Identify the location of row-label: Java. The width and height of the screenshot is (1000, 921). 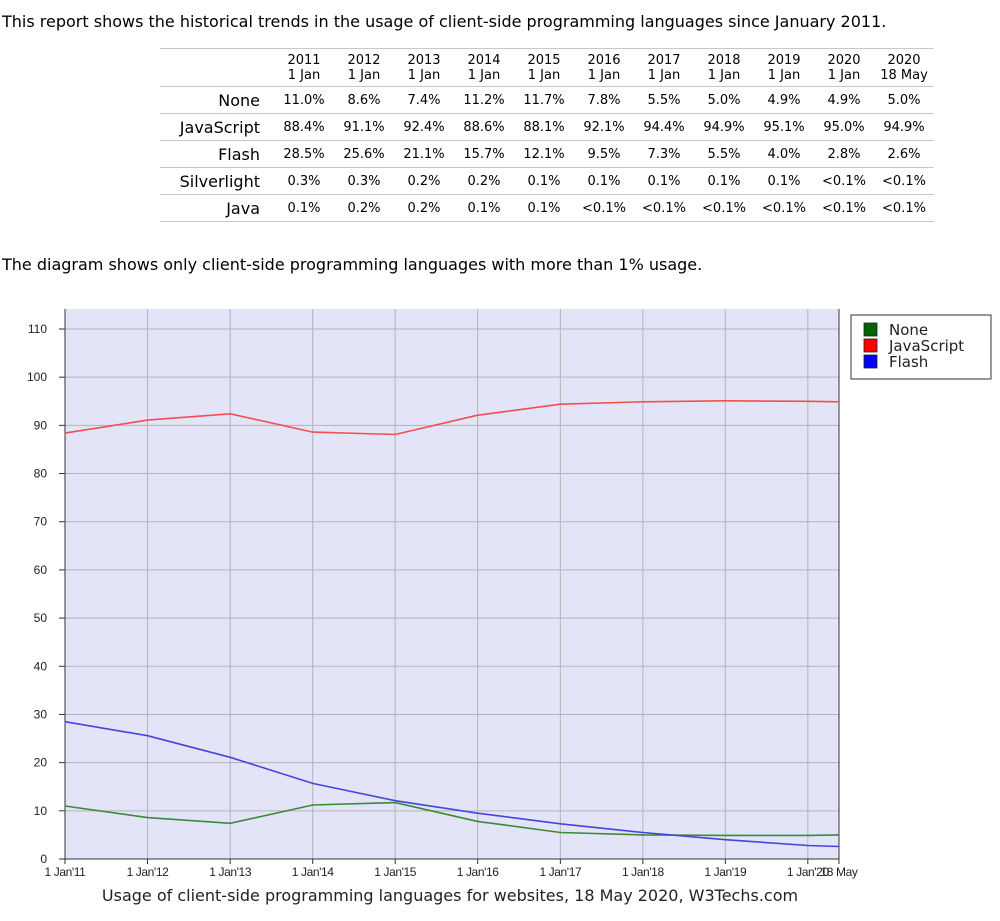
(217, 208).